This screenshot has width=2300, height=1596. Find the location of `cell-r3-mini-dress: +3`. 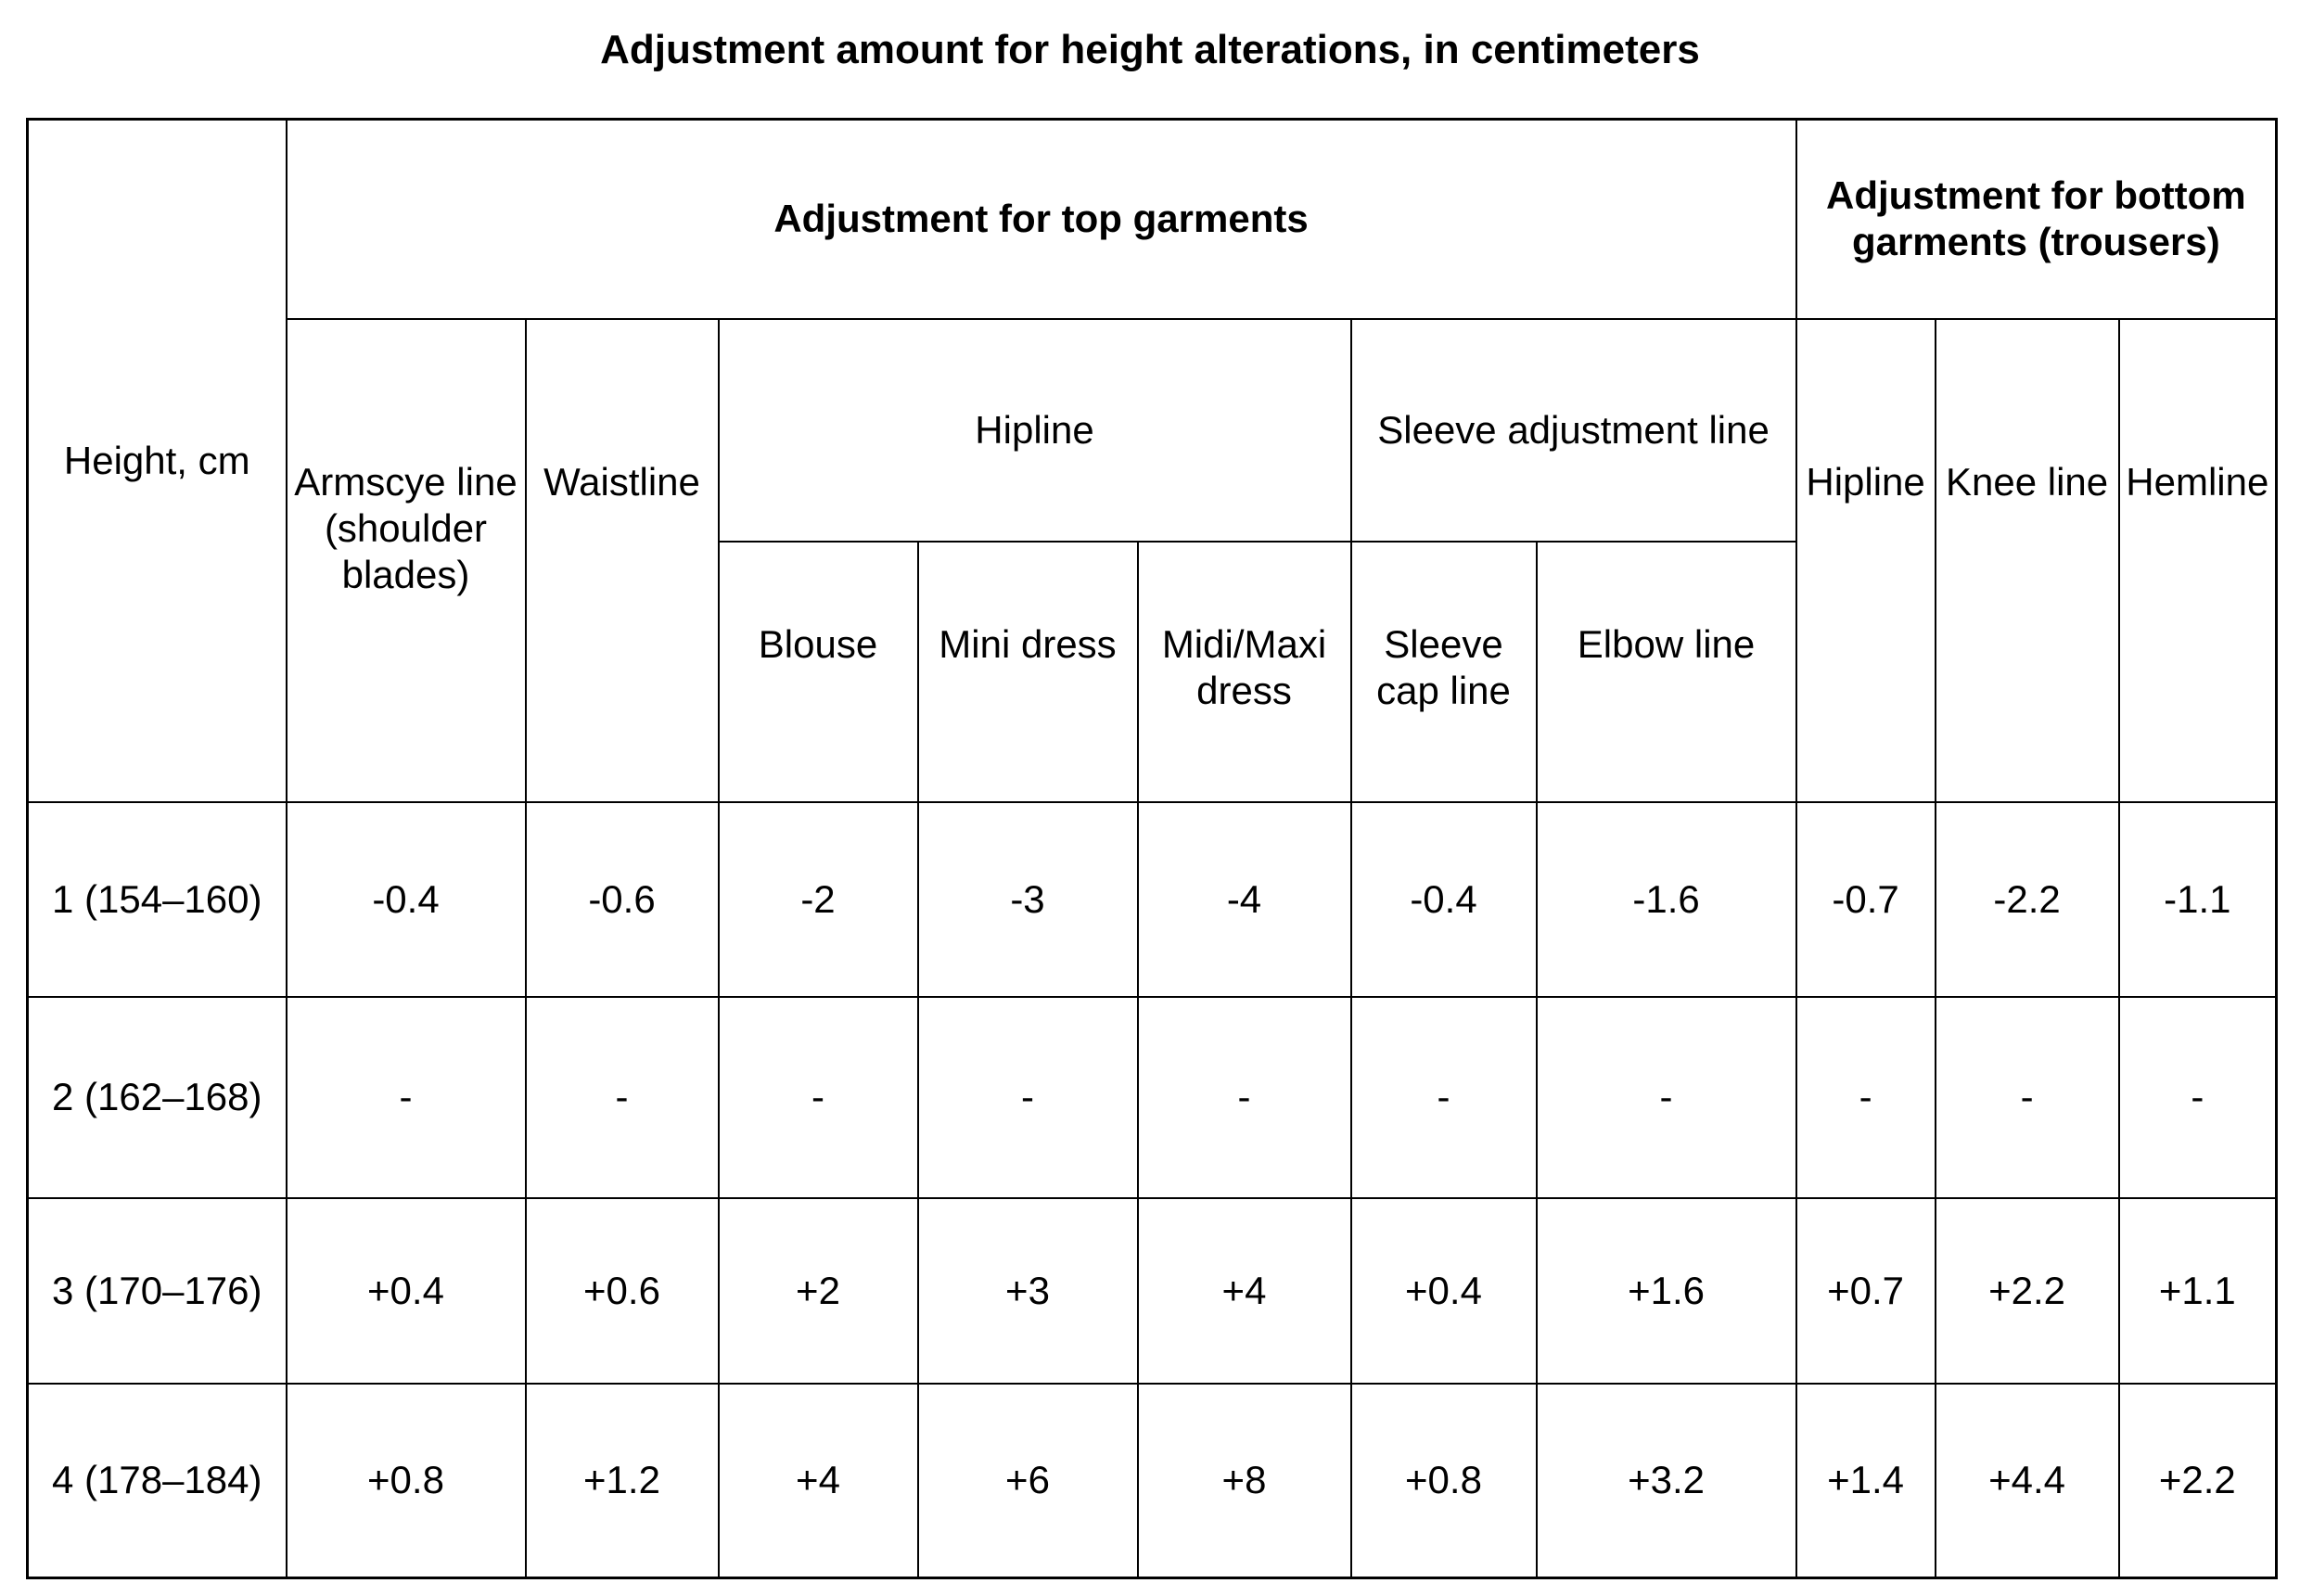

cell-r3-mini-dress: +3 is located at coordinates (1027, 1290).